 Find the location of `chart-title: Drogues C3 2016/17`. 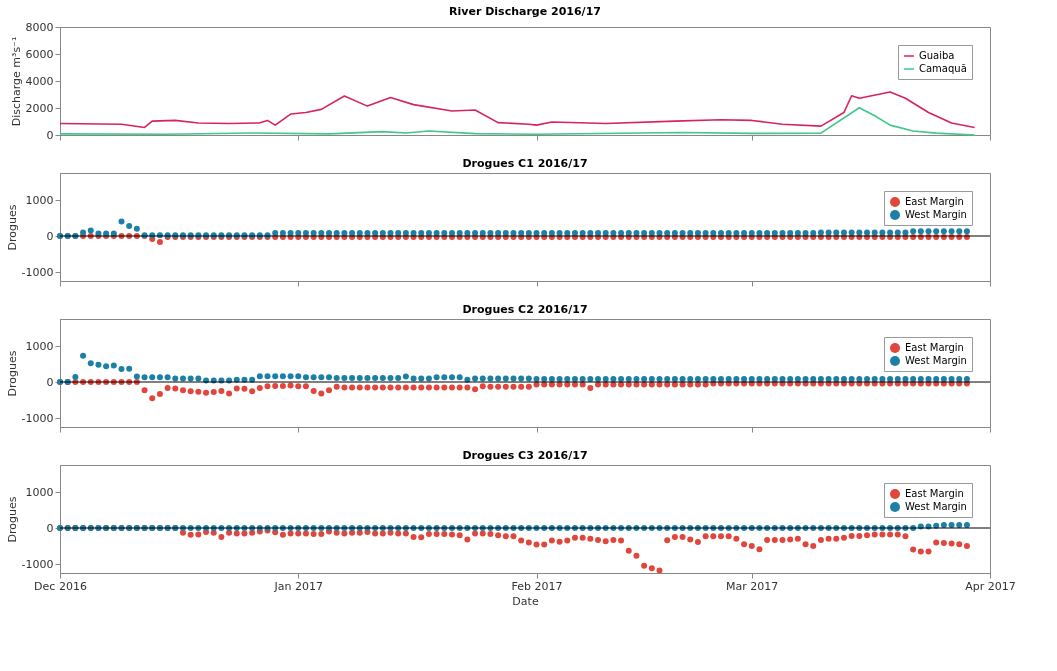

chart-title: Drogues C3 2016/17 is located at coordinates (525, 455).